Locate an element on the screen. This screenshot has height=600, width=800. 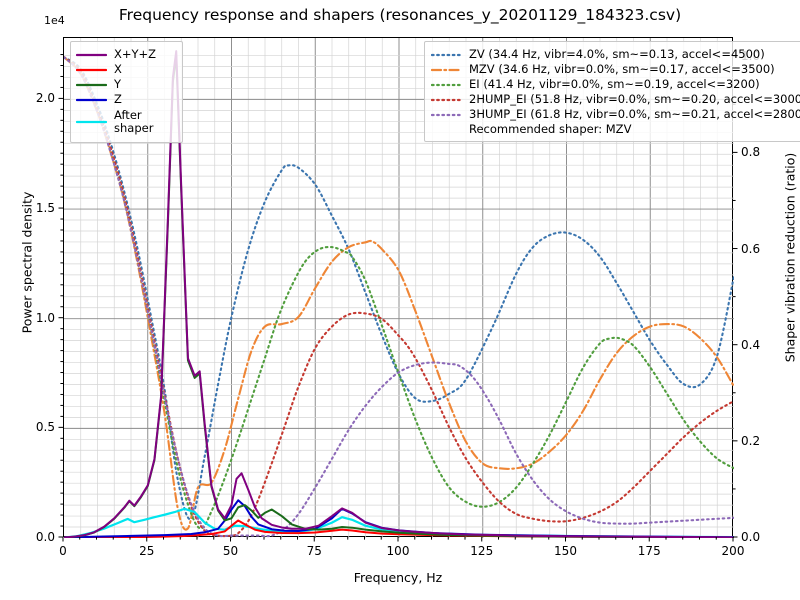
x-tick-label: 200 is located at coordinates (733, 551).